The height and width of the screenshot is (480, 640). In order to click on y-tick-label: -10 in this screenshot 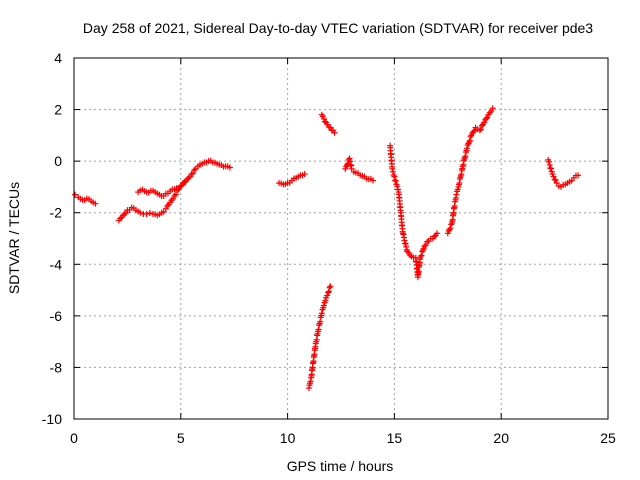, I will do `click(52, 419)`.